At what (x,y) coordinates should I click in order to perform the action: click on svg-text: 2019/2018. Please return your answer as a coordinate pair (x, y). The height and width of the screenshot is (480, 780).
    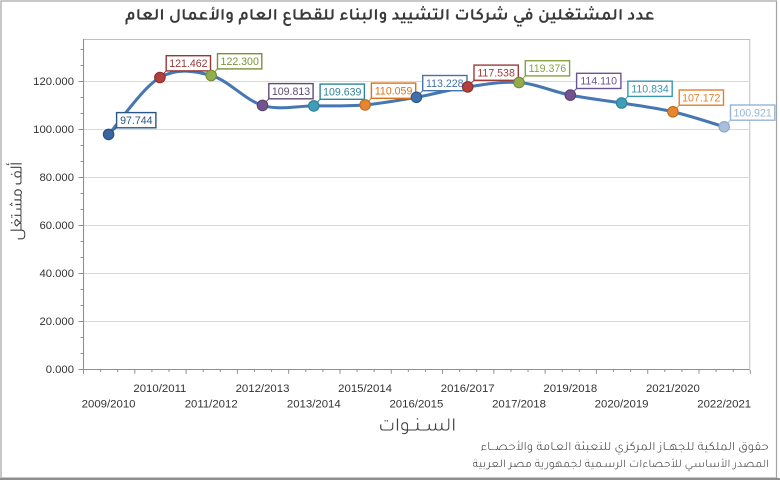
    Looking at the image, I should click on (570, 389).